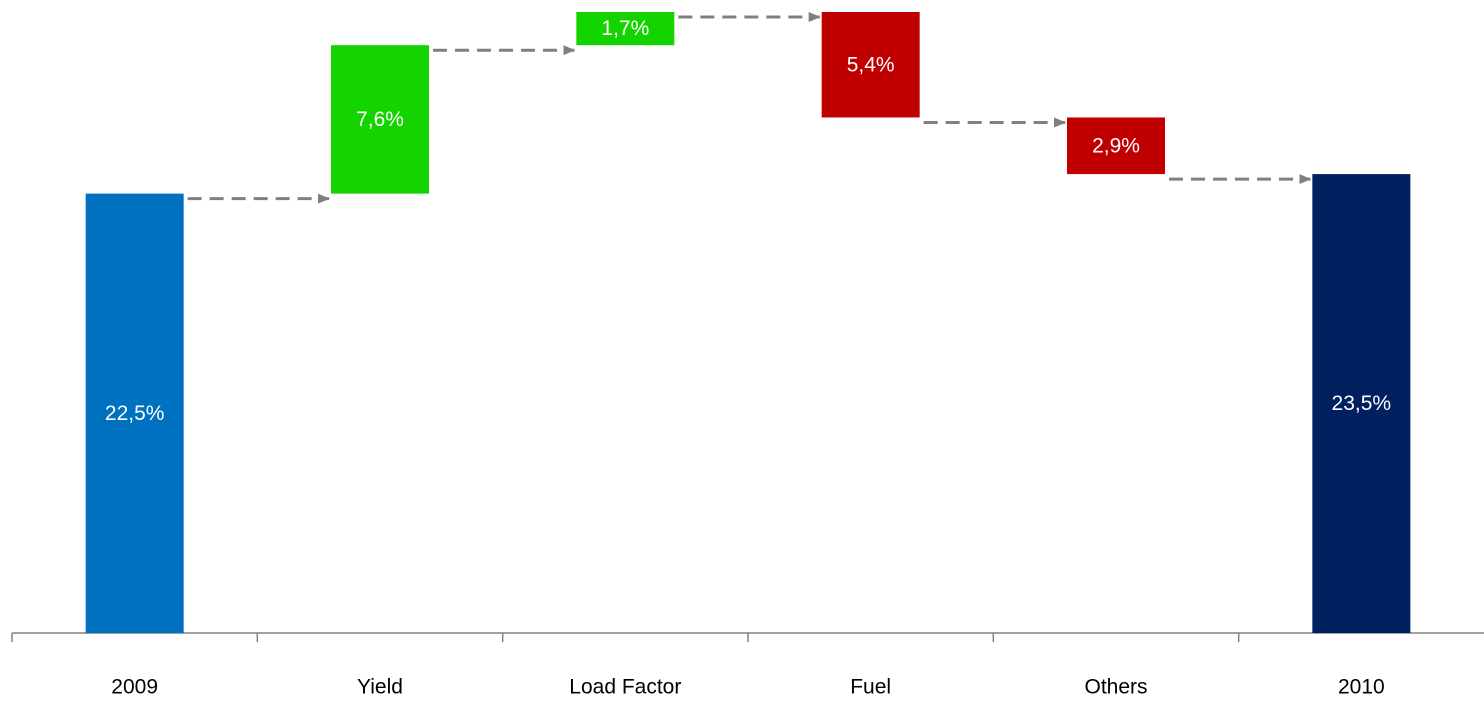 The width and height of the screenshot is (1484, 701). I want to click on value-label: 1,7%, so click(625, 28).